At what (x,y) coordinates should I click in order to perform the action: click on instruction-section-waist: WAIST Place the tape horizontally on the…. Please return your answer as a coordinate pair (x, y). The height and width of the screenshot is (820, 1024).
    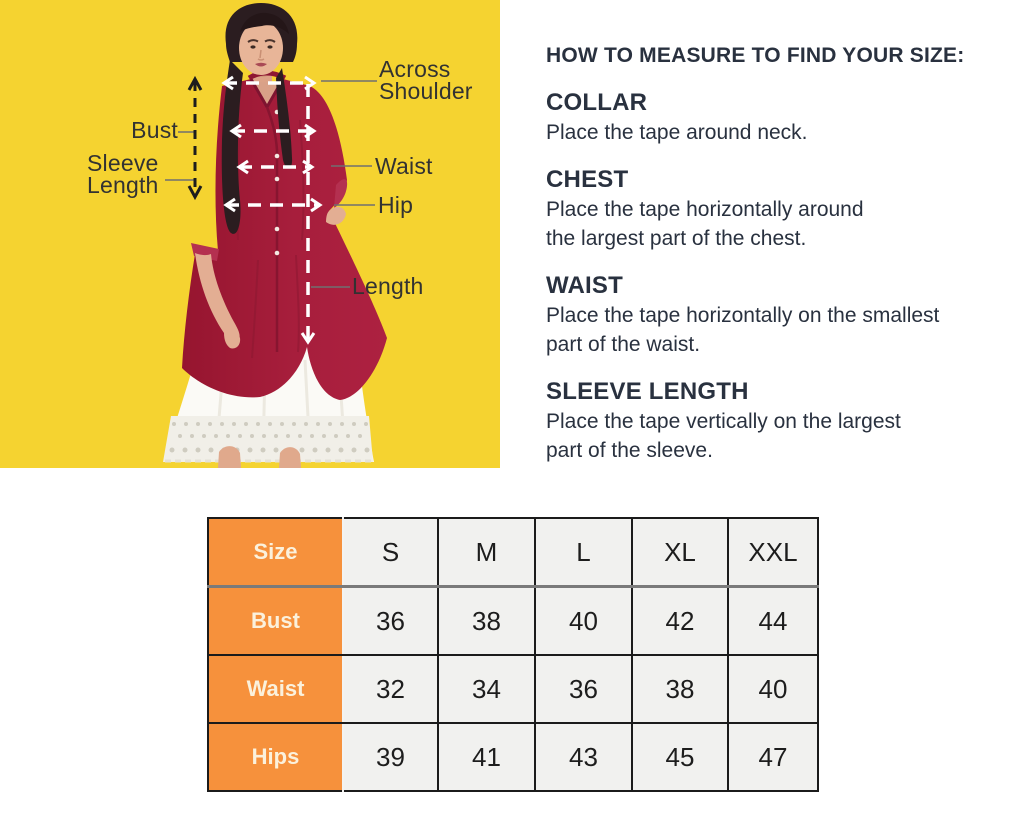
    Looking at the image, I should click on (772, 316).